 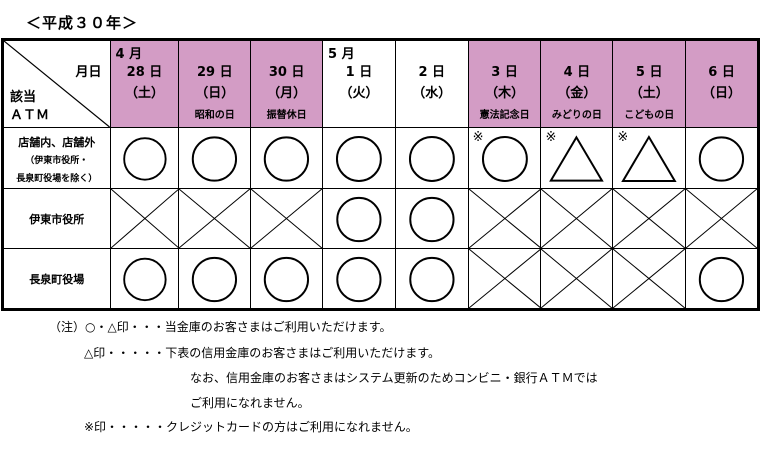 What do you see at coordinates (251, 427) in the screenshot?
I see `note-line: ※印・・・・・クレジットカードの方はご利用になれません。` at bounding box center [251, 427].